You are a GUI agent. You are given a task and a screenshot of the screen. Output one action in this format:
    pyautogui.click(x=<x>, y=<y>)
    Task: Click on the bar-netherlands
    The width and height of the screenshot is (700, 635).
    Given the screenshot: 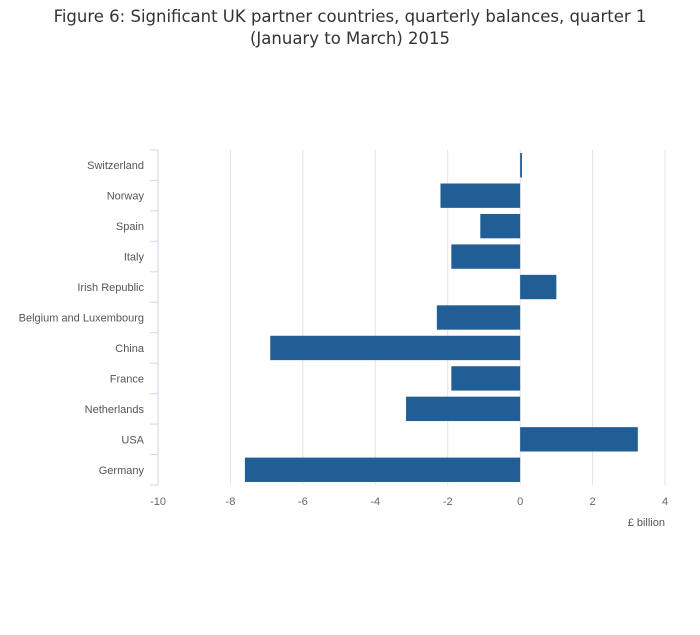 What is the action you would take?
    pyautogui.click(x=463, y=409)
    